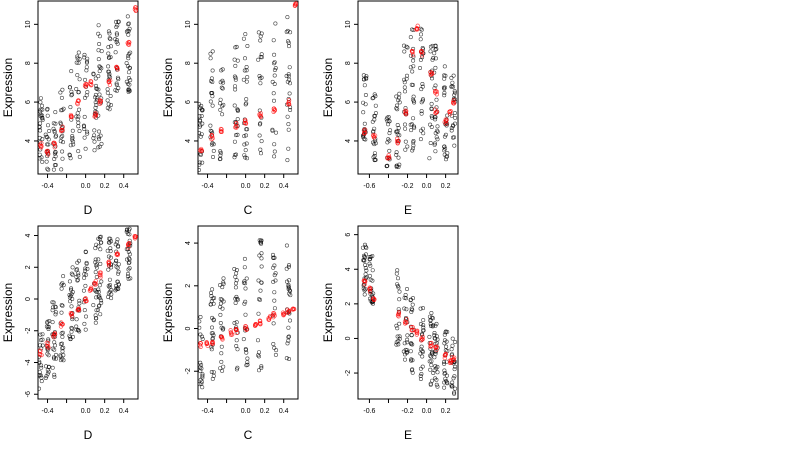 The image size is (800, 450). I want to click on x-axis-label: D, so click(88, 435).